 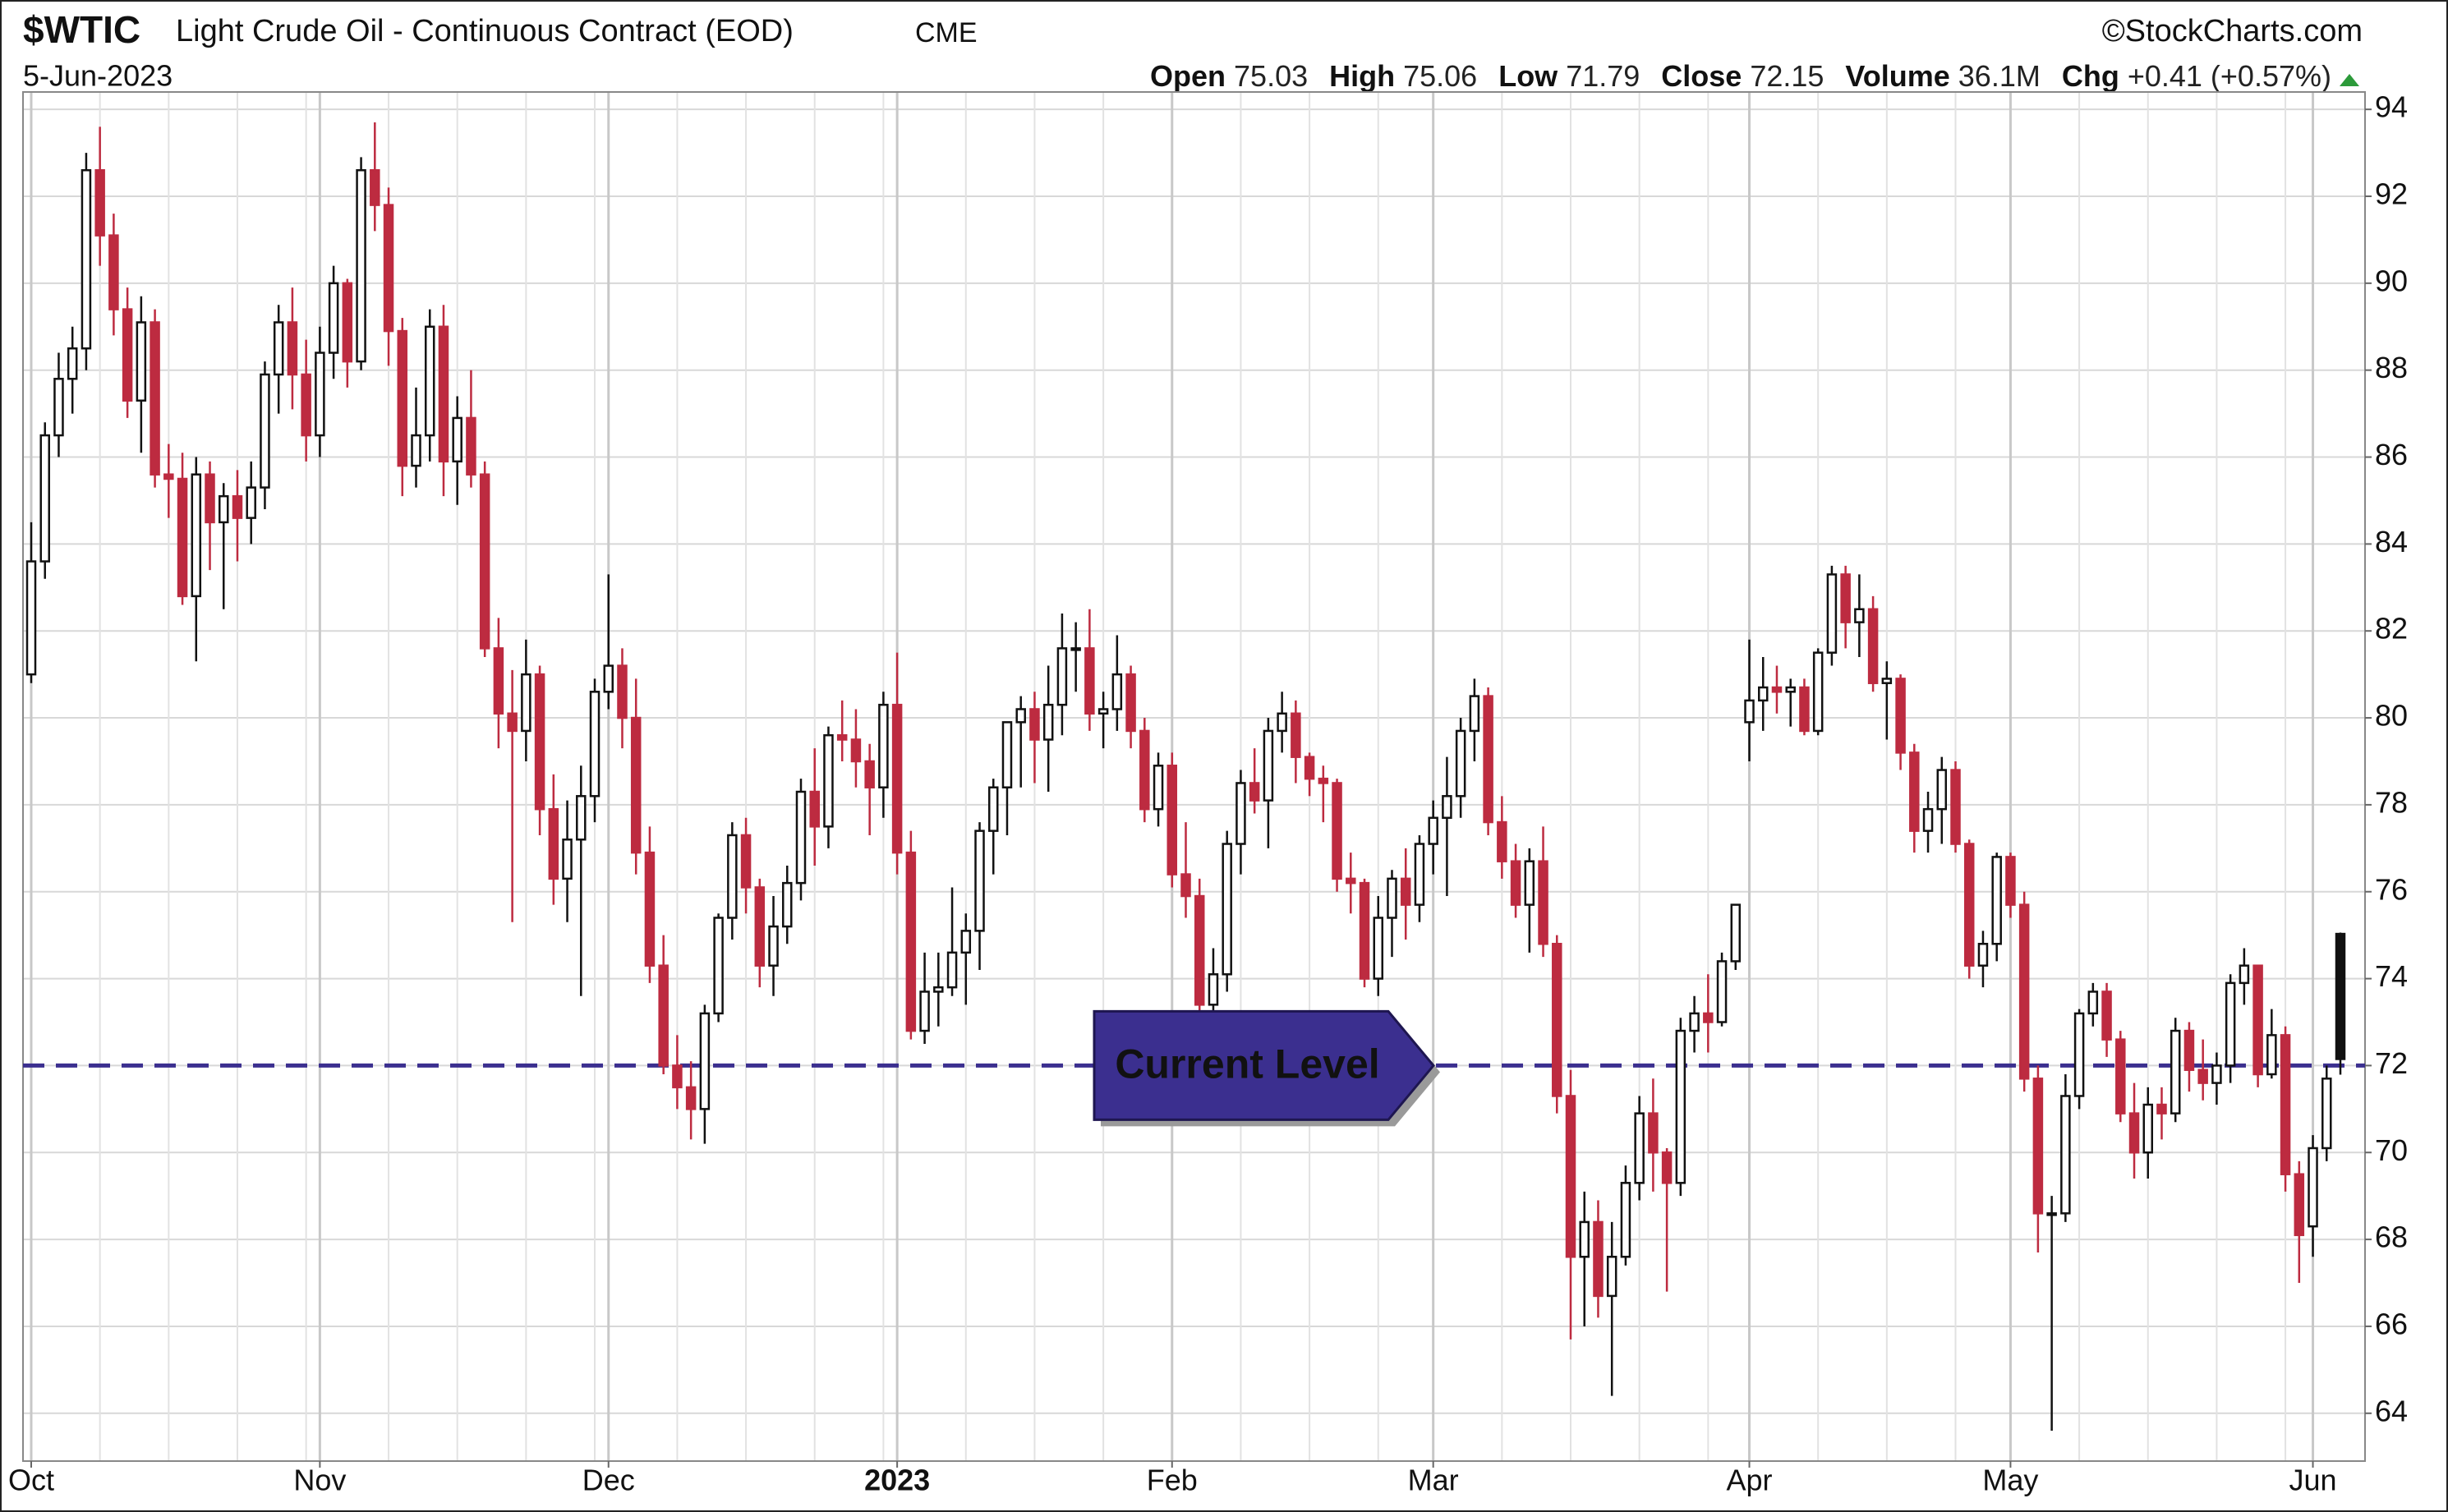 What do you see at coordinates (2349, 80) in the screenshot?
I see `change-arrow` at bounding box center [2349, 80].